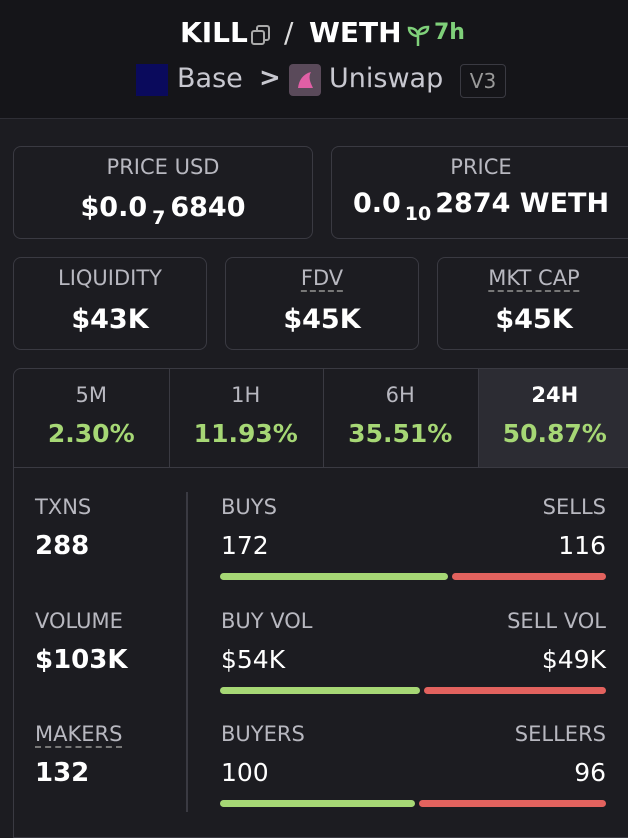 The image size is (628, 838). I want to click on buy-label: BUYS, so click(249, 507).